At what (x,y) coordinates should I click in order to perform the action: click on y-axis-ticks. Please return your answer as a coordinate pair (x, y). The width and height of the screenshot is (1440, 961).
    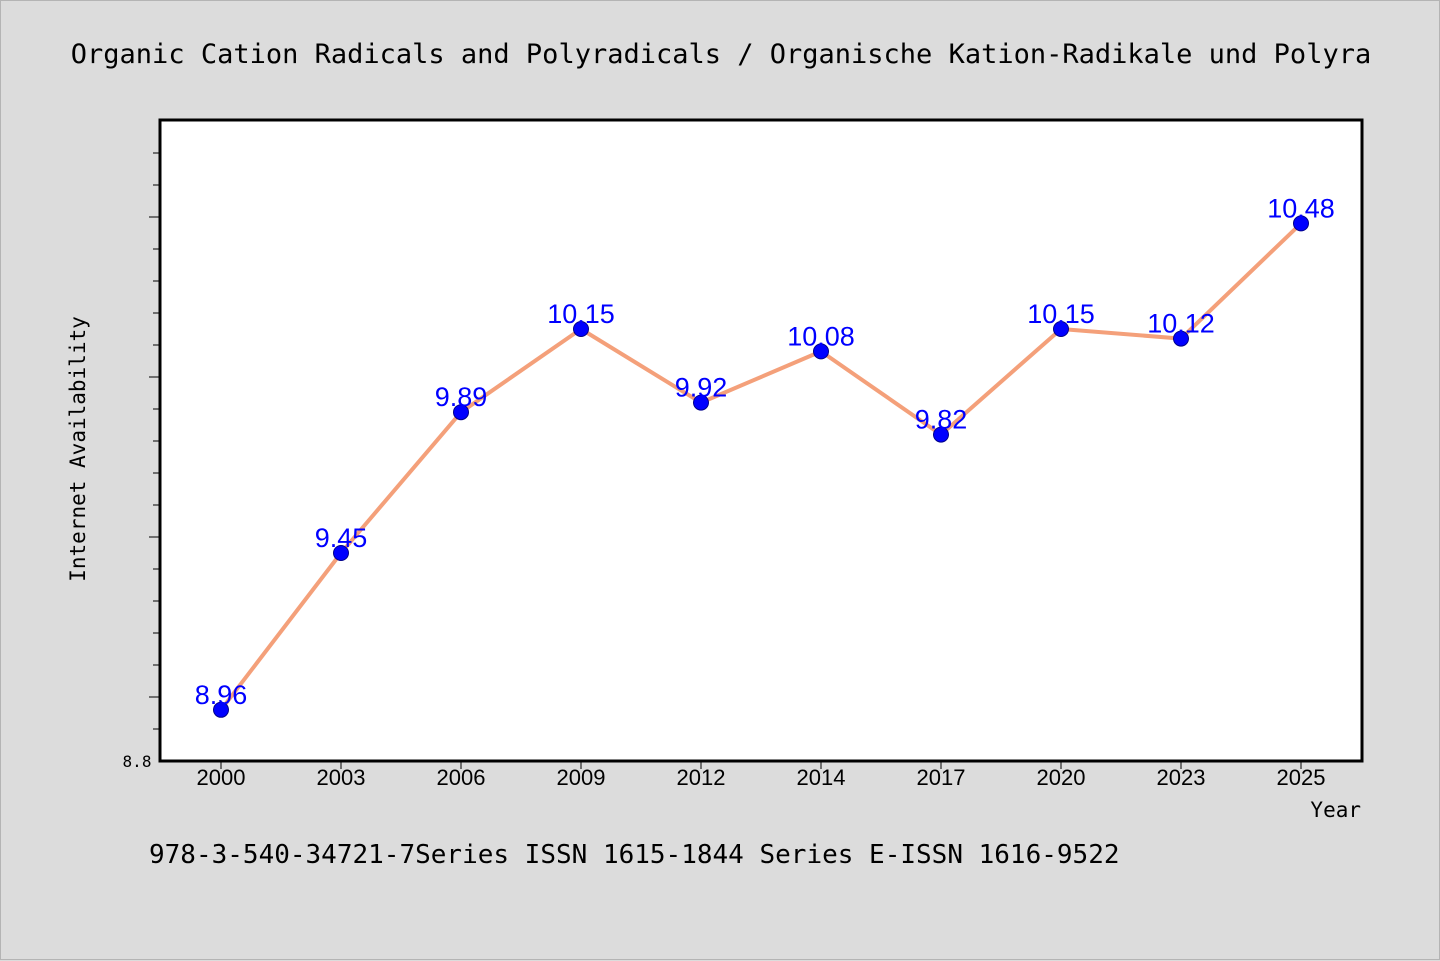
    Looking at the image, I should click on (155, 441).